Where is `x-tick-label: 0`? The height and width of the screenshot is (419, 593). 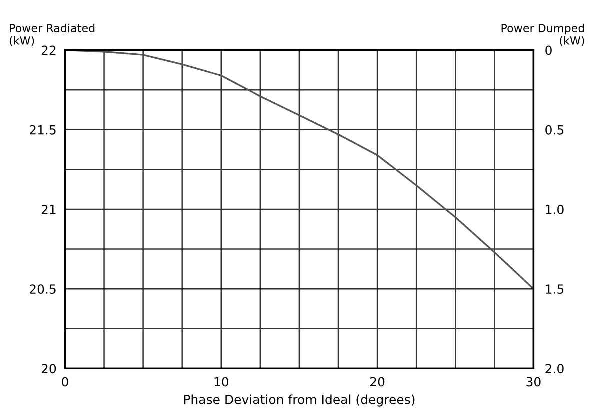 x-tick-label: 0 is located at coordinates (65, 382).